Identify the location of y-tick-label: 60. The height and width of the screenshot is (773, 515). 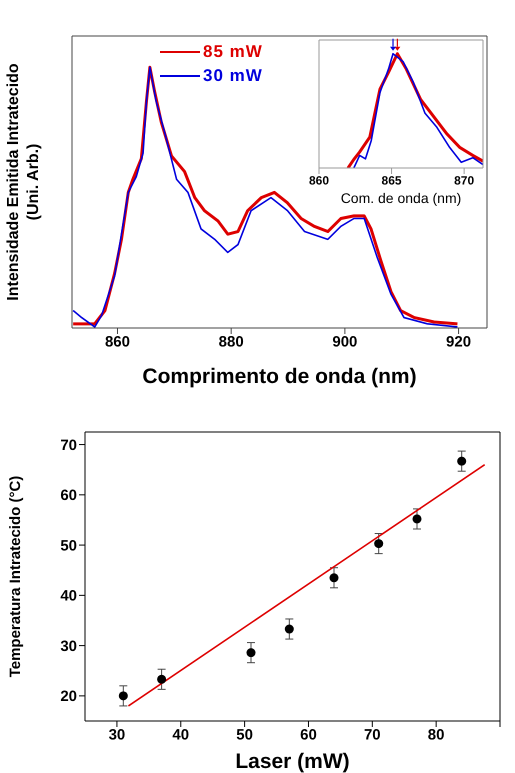
(68, 495).